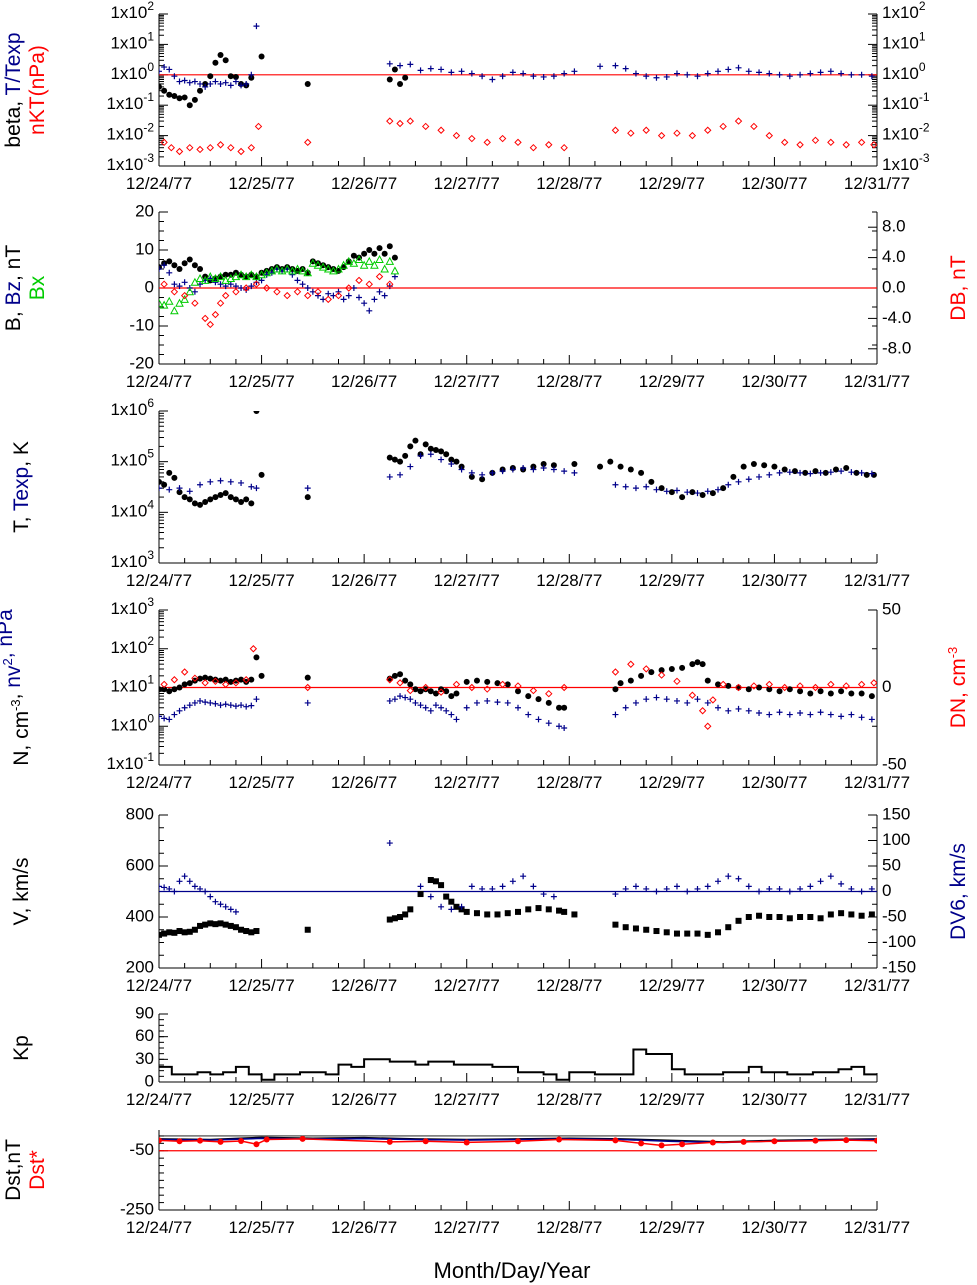 The width and height of the screenshot is (977, 1285). What do you see at coordinates (132, 458) in the screenshot?
I see `y-tick-label: 1x10⁵` at bounding box center [132, 458].